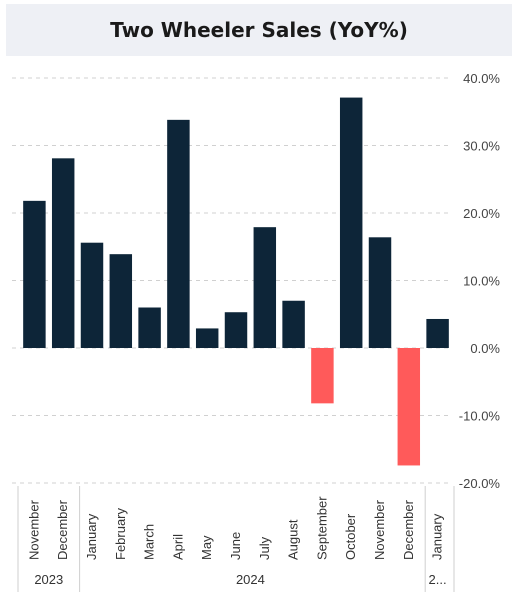 Image resolution: width=517 pixels, height=598 pixels. Describe the element at coordinates (481, 146) in the screenshot. I see `y-tick-label: 30.0%` at that location.